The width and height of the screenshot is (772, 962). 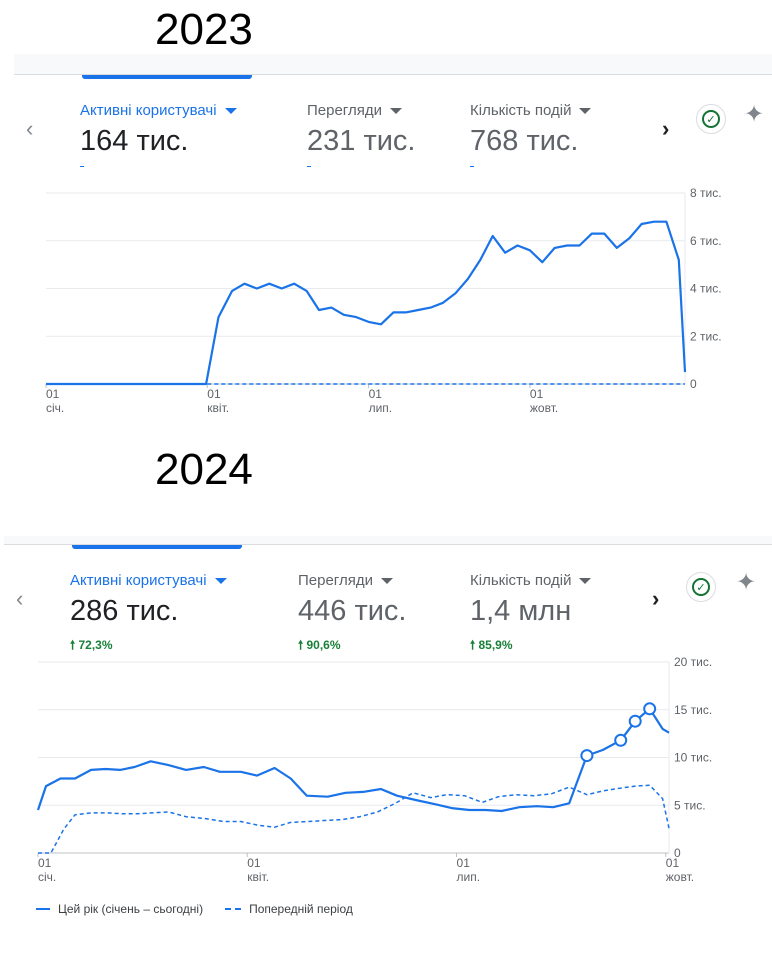 I want to click on y-tick-label: 2 тис., so click(x=706, y=336).